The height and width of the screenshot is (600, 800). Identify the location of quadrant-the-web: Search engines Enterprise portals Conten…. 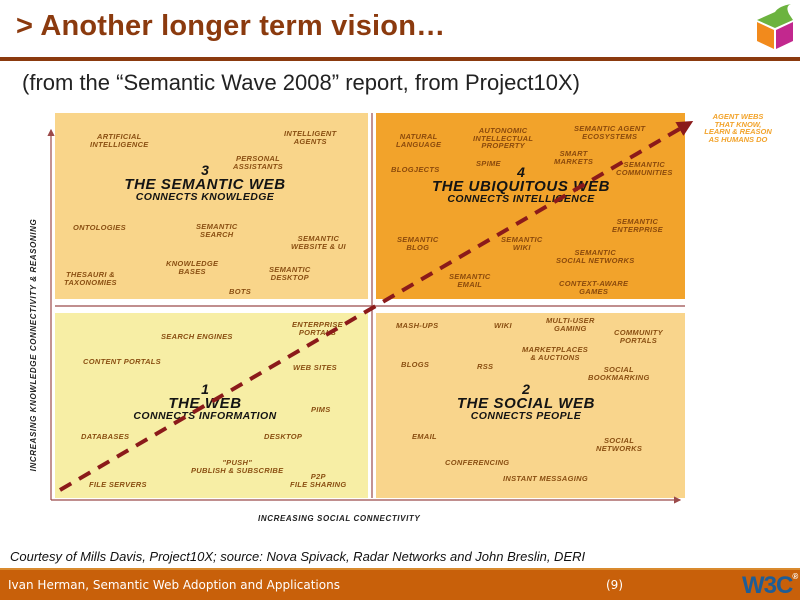
(211, 405).